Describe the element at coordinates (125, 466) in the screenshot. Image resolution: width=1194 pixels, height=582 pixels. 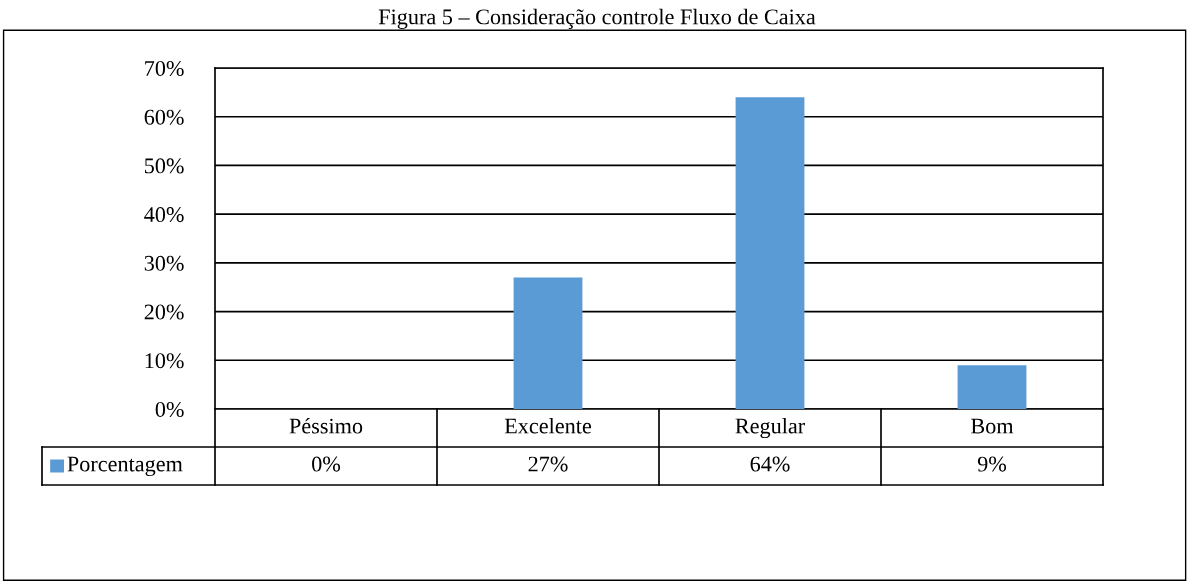
I see `legend-label: Porcentagem` at that location.